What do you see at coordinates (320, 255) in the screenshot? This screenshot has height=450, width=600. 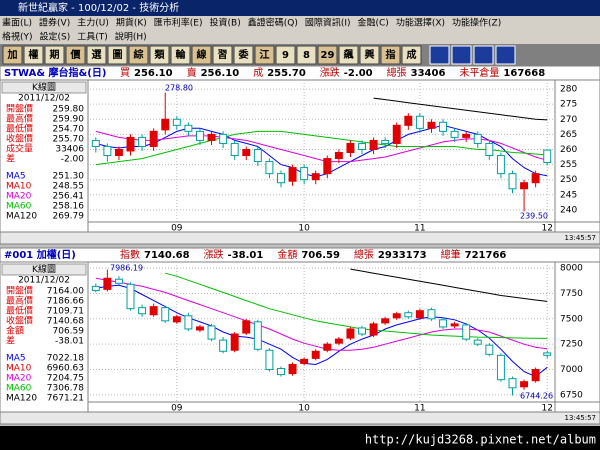 I see `quote-value: 706.59` at bounding box center [320, 255].